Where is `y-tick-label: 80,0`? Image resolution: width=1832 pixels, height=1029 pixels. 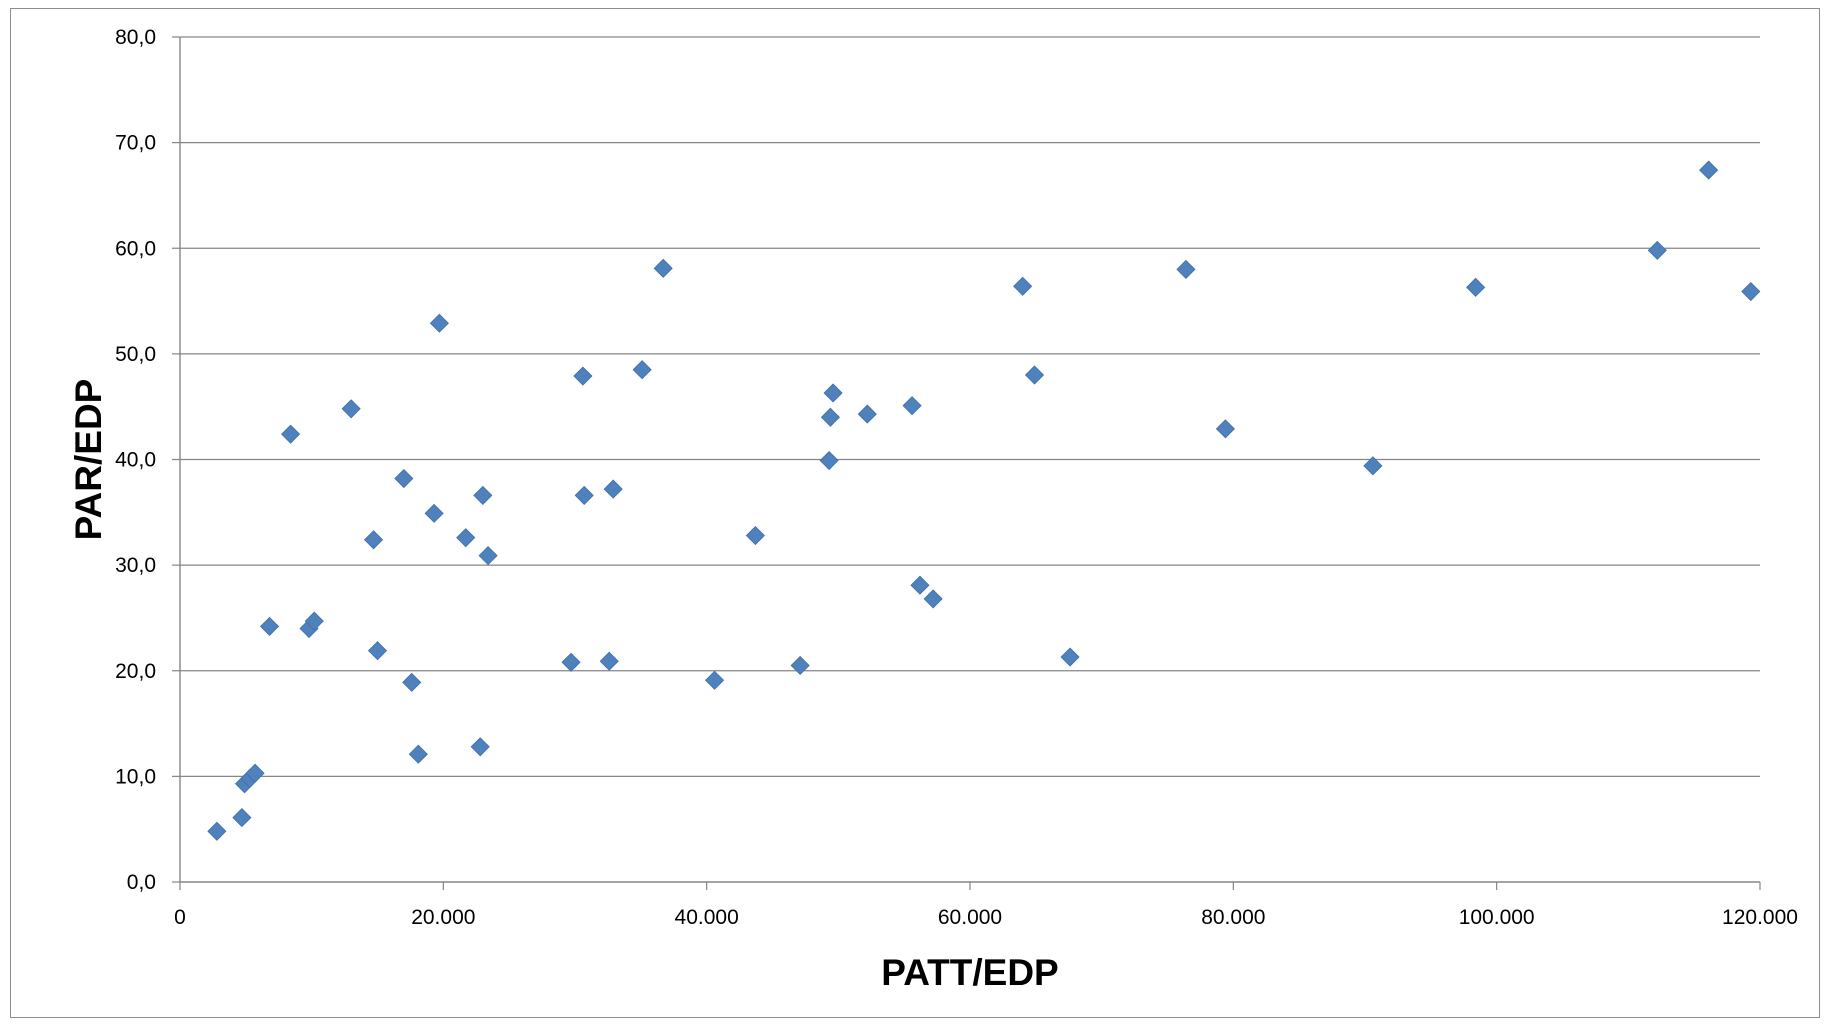 y-tick-label: 80,0 is located at coordinates (135, 37).